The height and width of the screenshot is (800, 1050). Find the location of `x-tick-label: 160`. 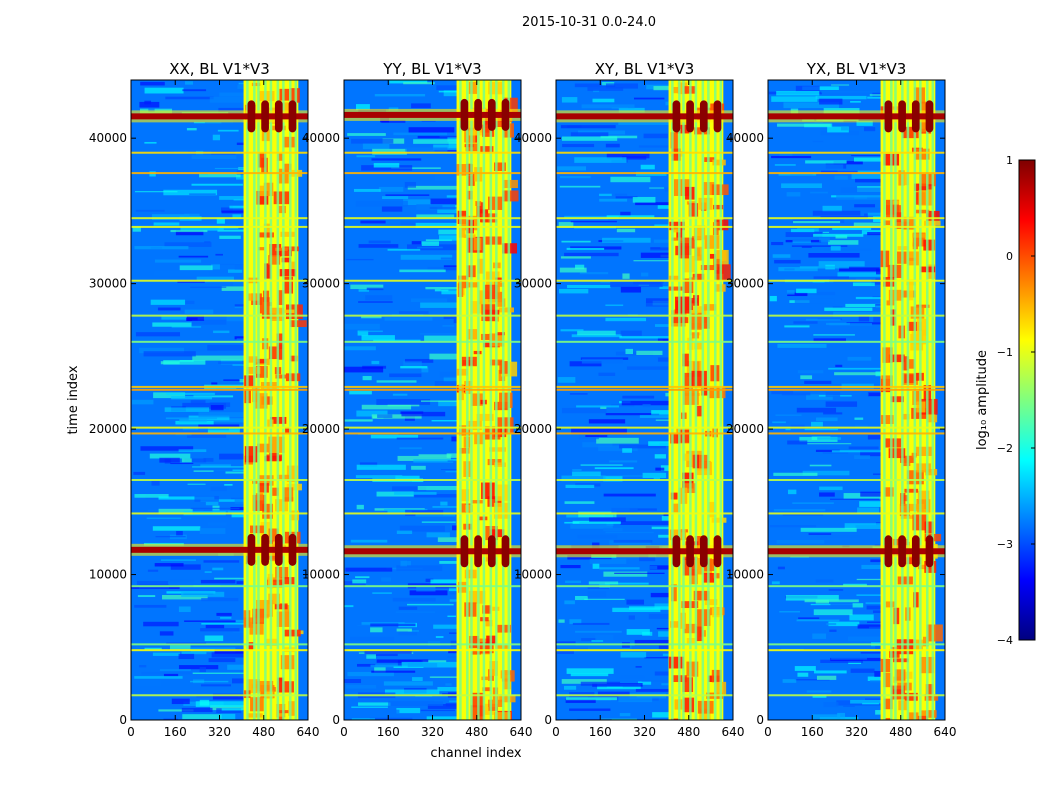

x-tick-label: 160 is located at coordinates (600, 732).